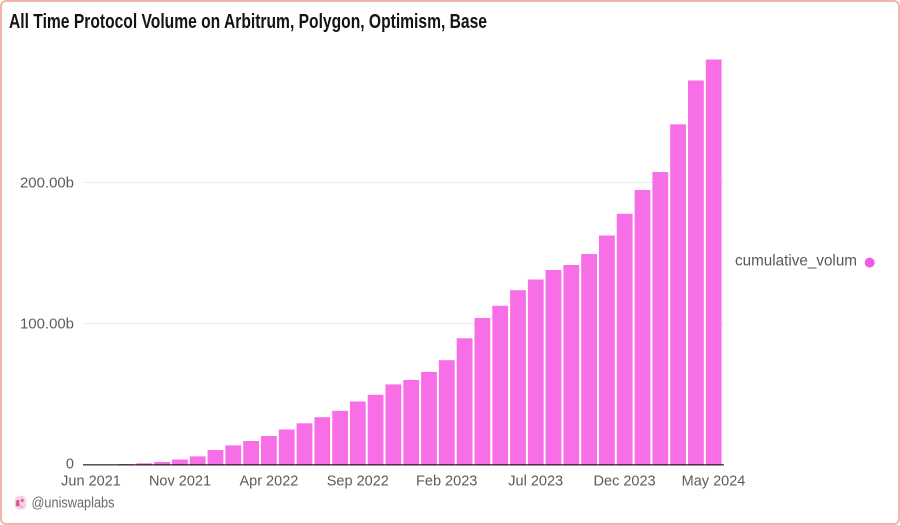  I want to click on svg-text: Sep 2022, so click(358, 482).